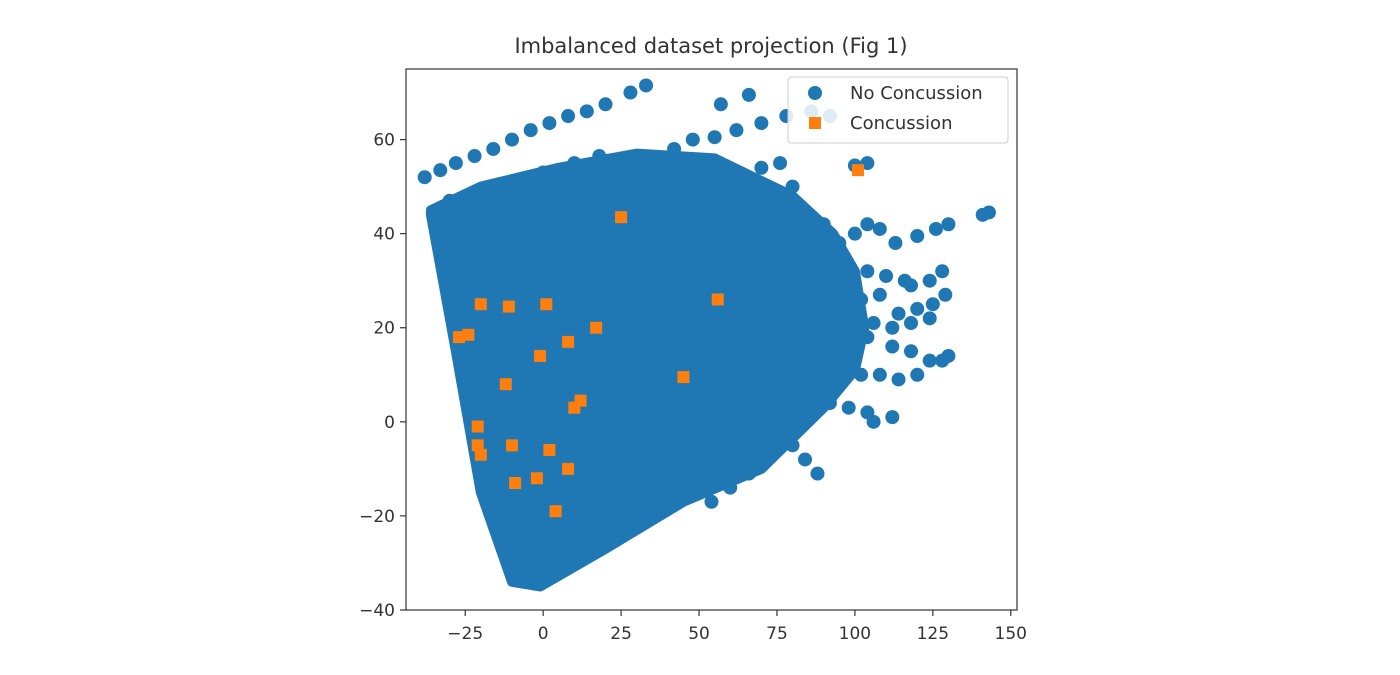  I want to click on legend-label-concussion: Concussion, so click(901, 123).